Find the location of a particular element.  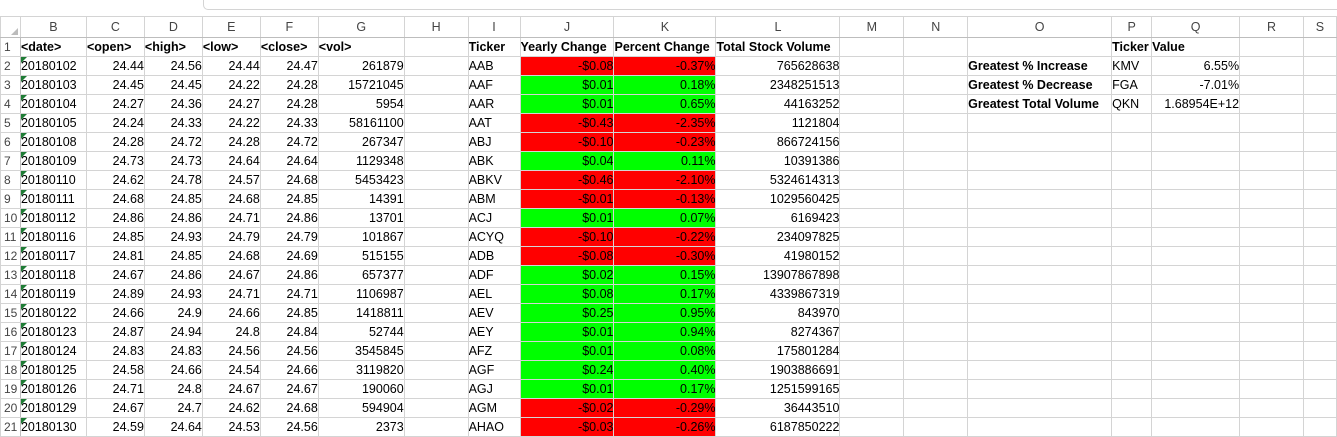

cell-high-header: <high> is located at coordinates (173, 47).